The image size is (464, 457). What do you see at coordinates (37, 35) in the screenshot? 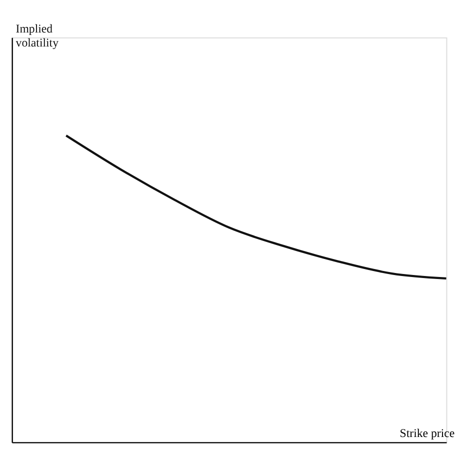
I see `text: Implied volatility` at bounding box center [37, 35].